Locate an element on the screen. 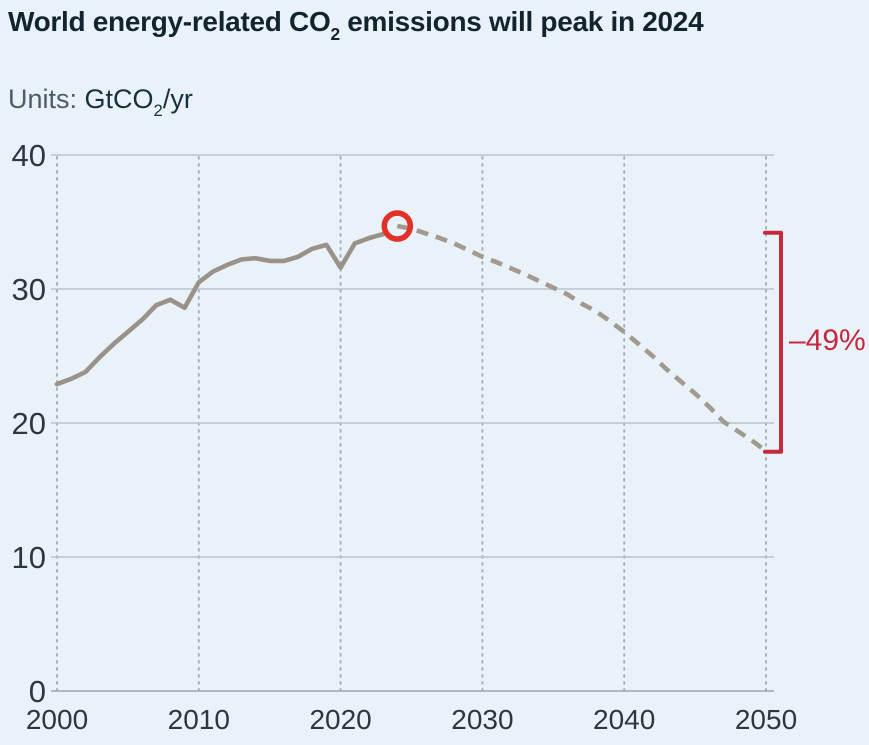 The height and width of the screenshot is (745, 869). chart-title-post: emissions will peak in 2024 is located at coordinates (521, 21).